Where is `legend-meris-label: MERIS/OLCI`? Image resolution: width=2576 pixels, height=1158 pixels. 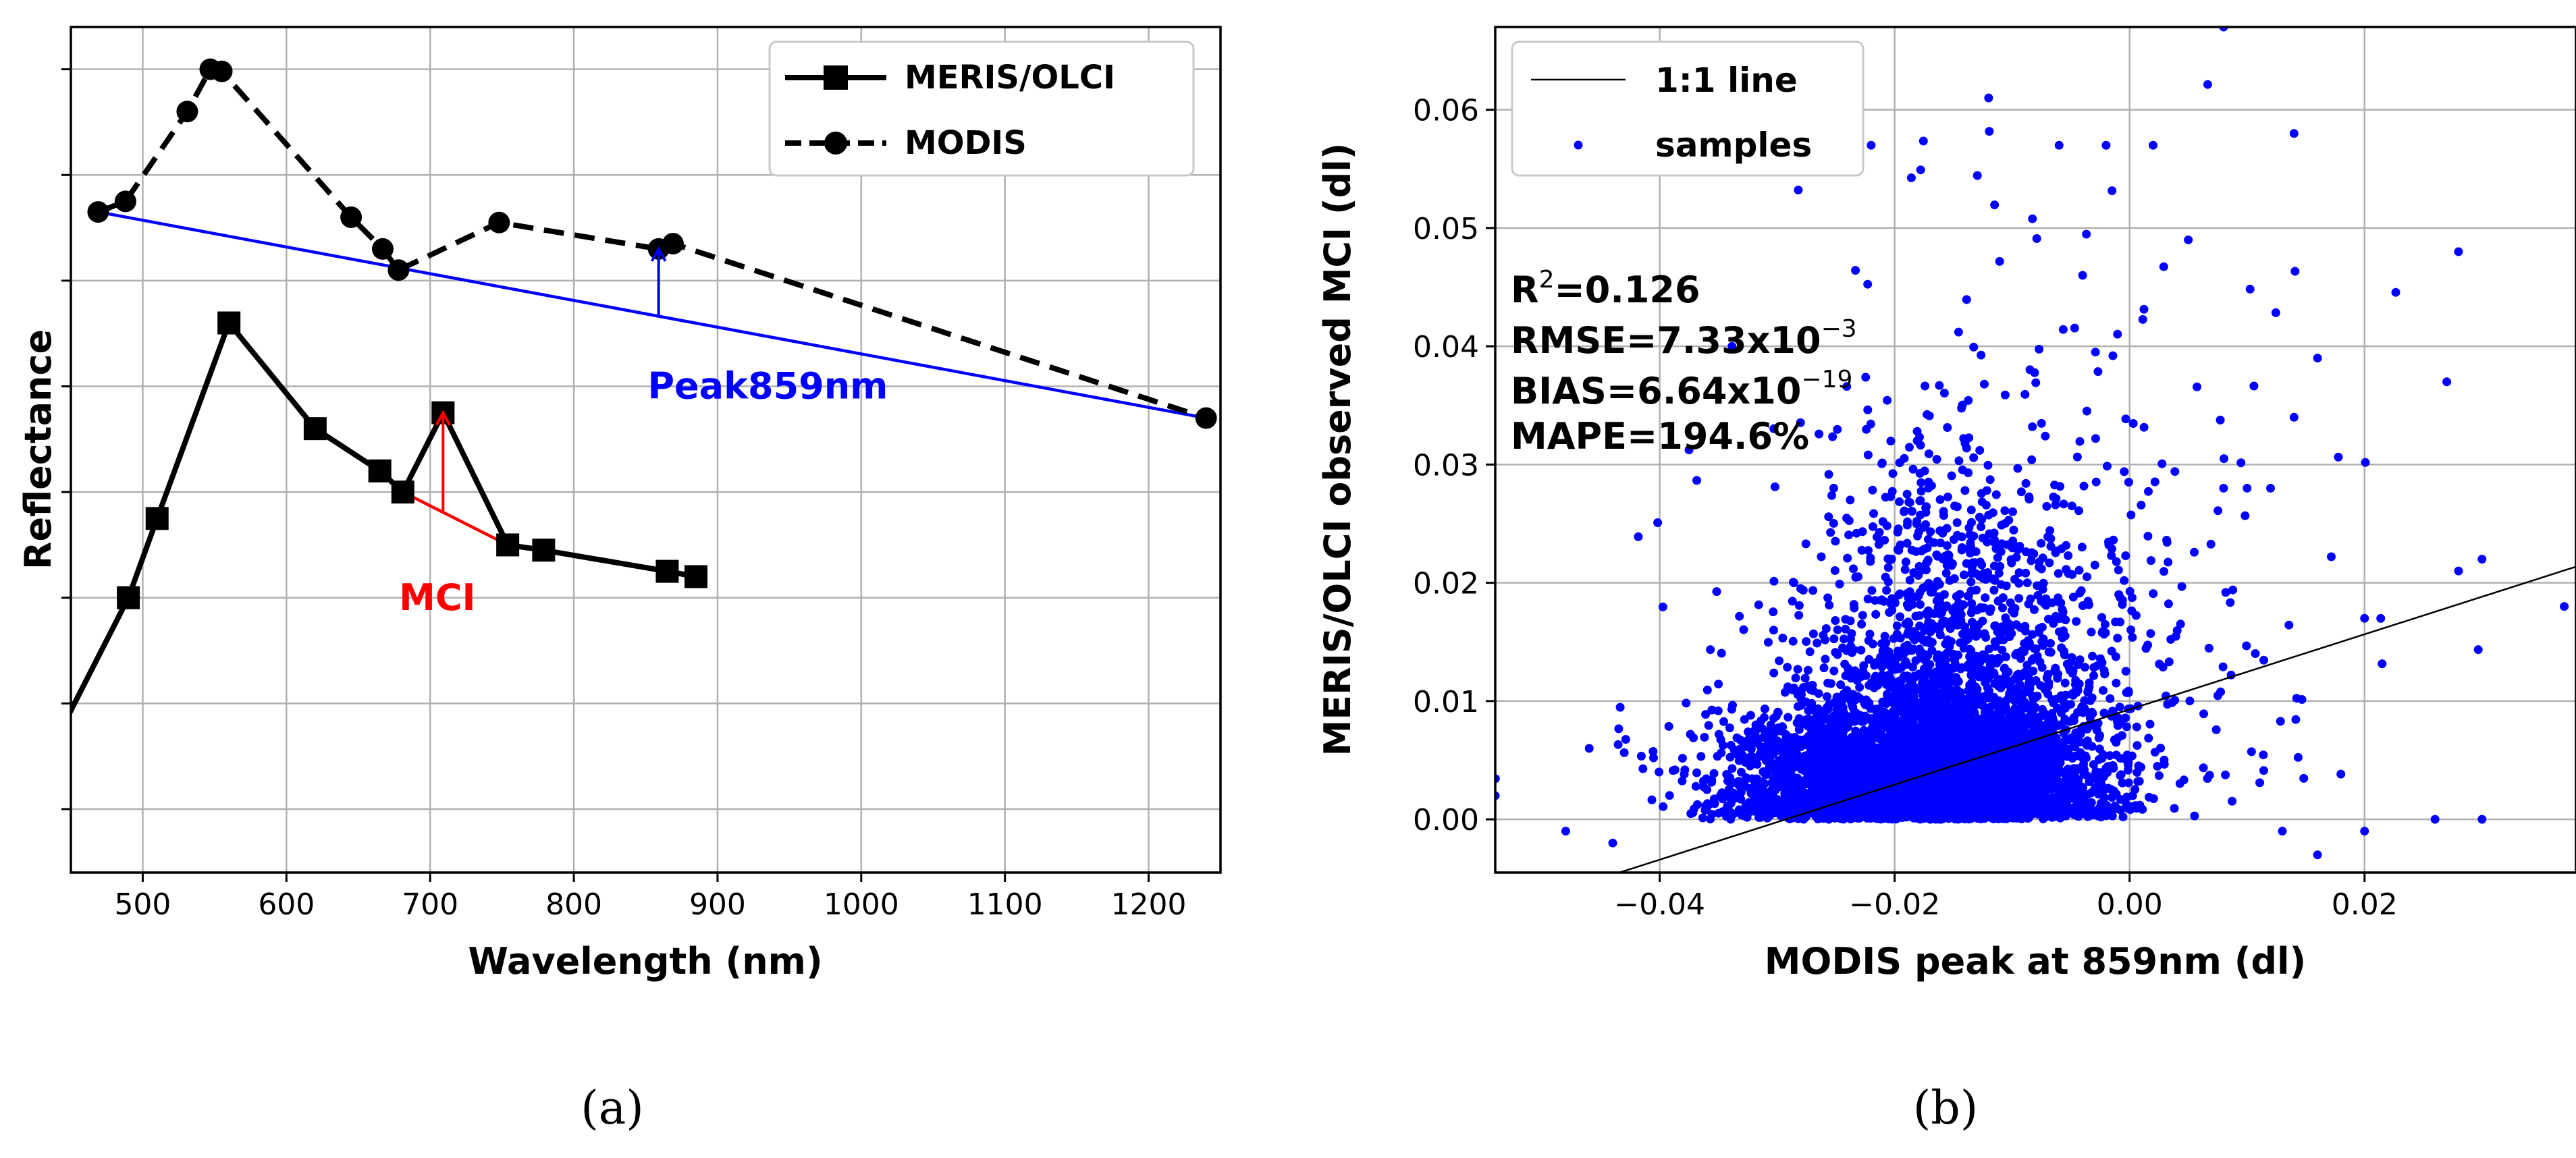
legend-meris-label: MERIS/OLCI is located at coordinates (1010, 77).